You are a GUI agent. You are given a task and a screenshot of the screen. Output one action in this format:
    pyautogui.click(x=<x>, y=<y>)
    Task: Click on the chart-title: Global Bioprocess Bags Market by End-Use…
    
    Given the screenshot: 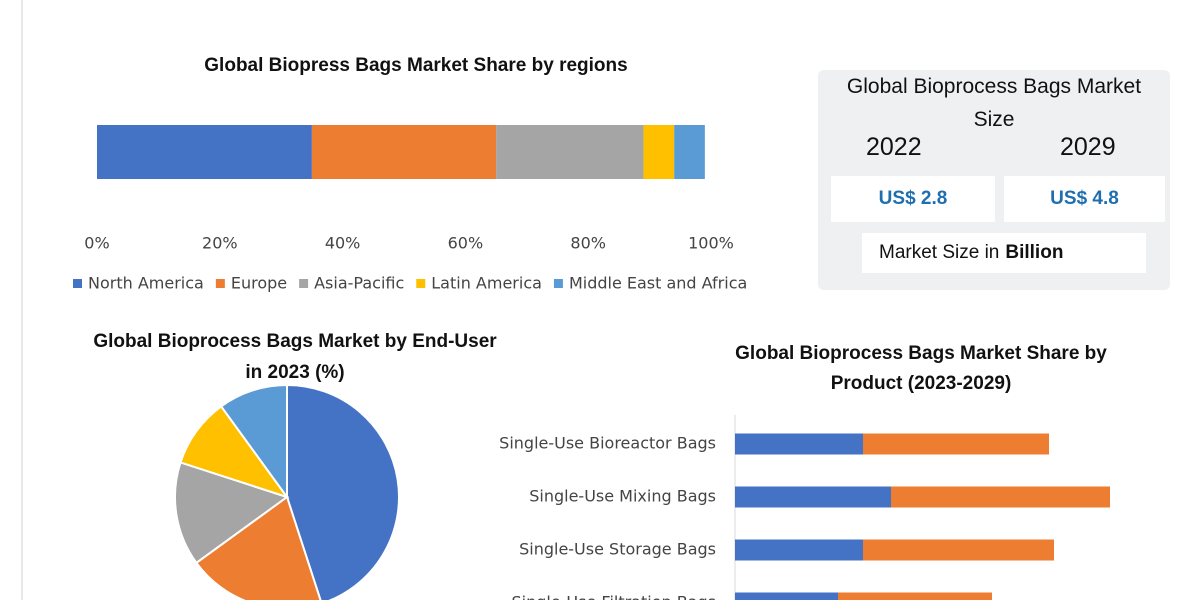 What is the action you would take?
    pyautogui.click(x=295, y=357)
    